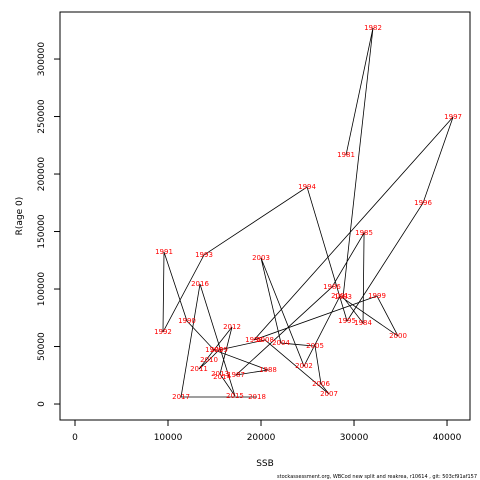 The image size is (480, 480). Describe the element at coordinates (354, 438) in the screenshot. I see `x-tick-label: 30000` at that location.